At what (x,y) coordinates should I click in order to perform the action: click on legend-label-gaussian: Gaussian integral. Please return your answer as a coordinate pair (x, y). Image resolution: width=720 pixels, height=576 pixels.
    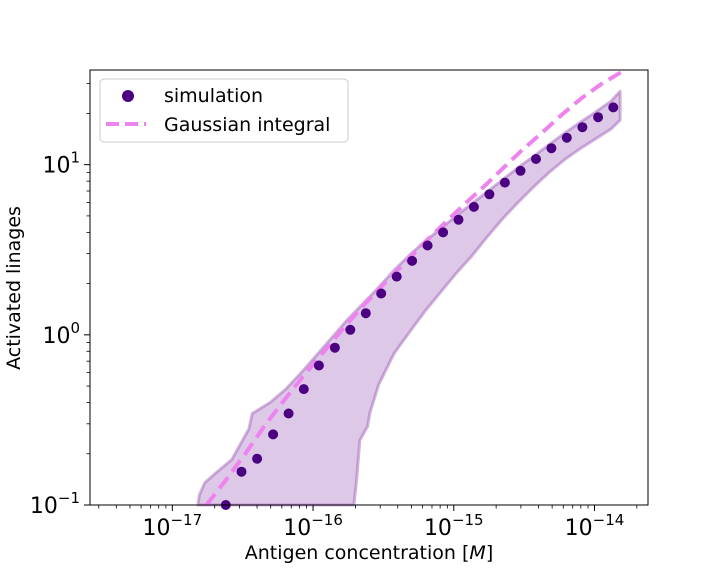
    Looking at the image, I should click on (247, 125).